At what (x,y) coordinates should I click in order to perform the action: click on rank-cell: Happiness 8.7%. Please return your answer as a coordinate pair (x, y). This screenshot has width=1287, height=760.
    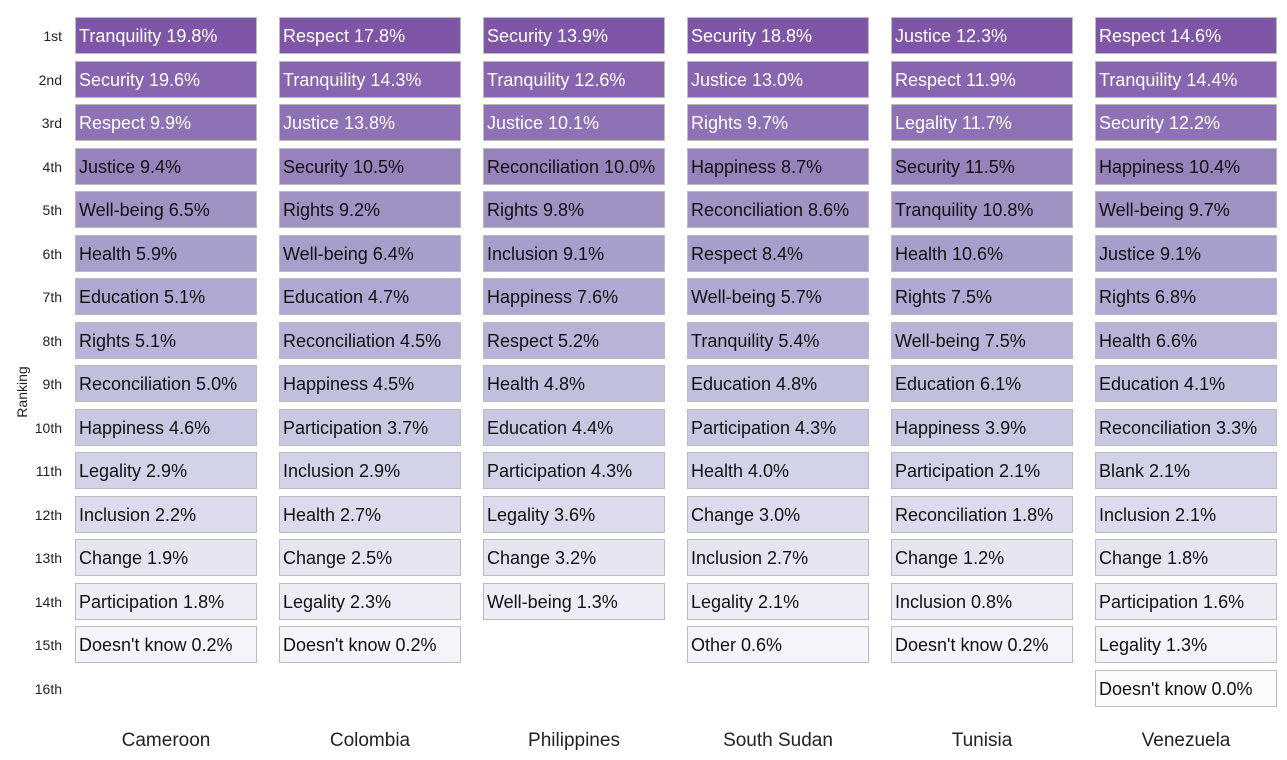
    Looking at the image, I should click on (778, 166).